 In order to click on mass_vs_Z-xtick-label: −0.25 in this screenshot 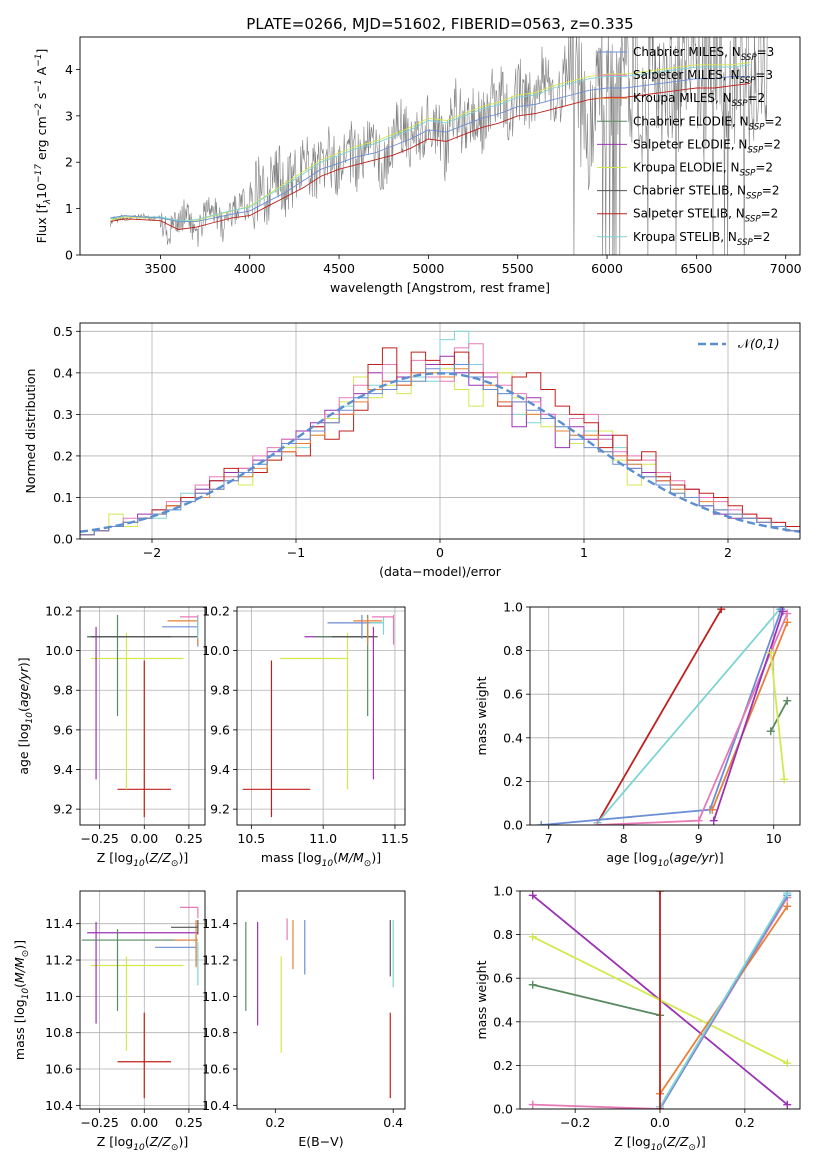, I will do `click(99, 1122)`.